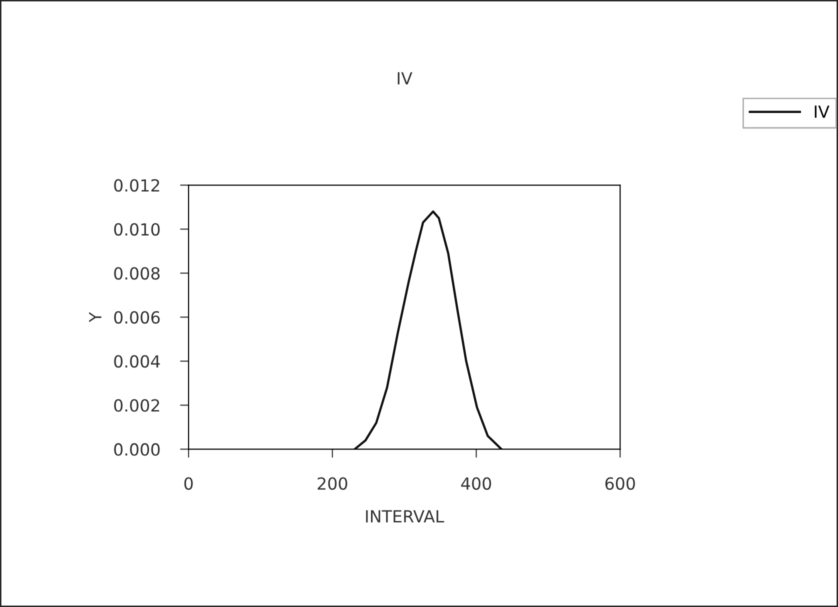  Describe the element at coordinates (137, 273) in the screenshot. I see `y-tick-label: 0.008` at that location.